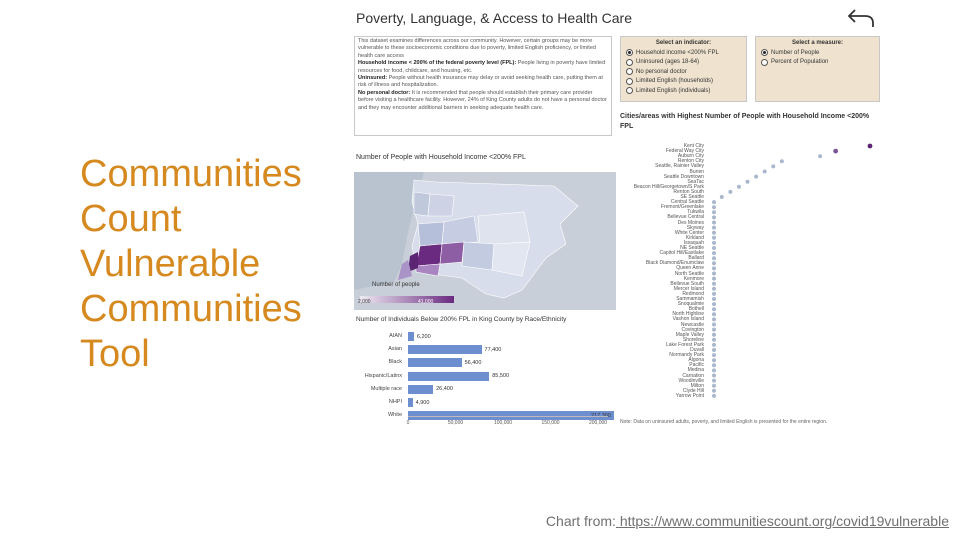  Describe the element at coordinates (674, 263) in the screenshot. I see `city-label: Black Diamond/Enumclaw` at that location.